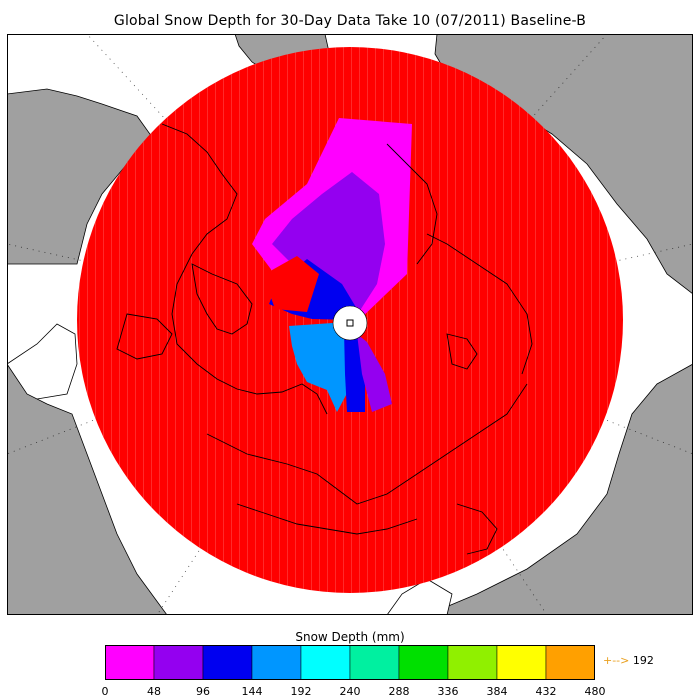 The height and width of the screenshot is (700, 700). Describe the element at coordinates (203, 691) in the screenshot. I see `colorbar-tick-label: 96` at that location.